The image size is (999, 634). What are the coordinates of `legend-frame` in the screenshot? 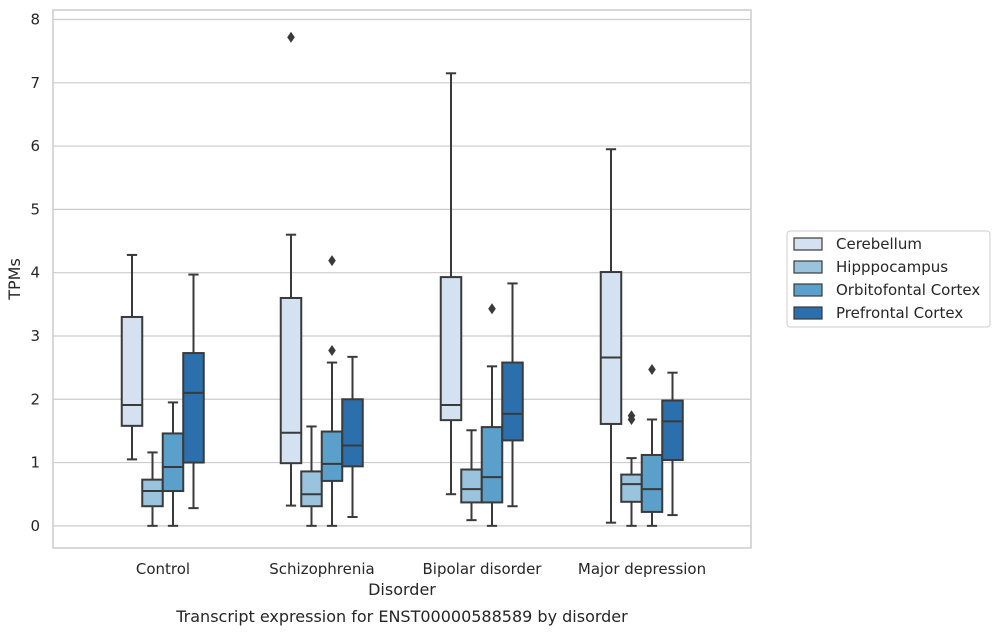 It's located at (888, 279).